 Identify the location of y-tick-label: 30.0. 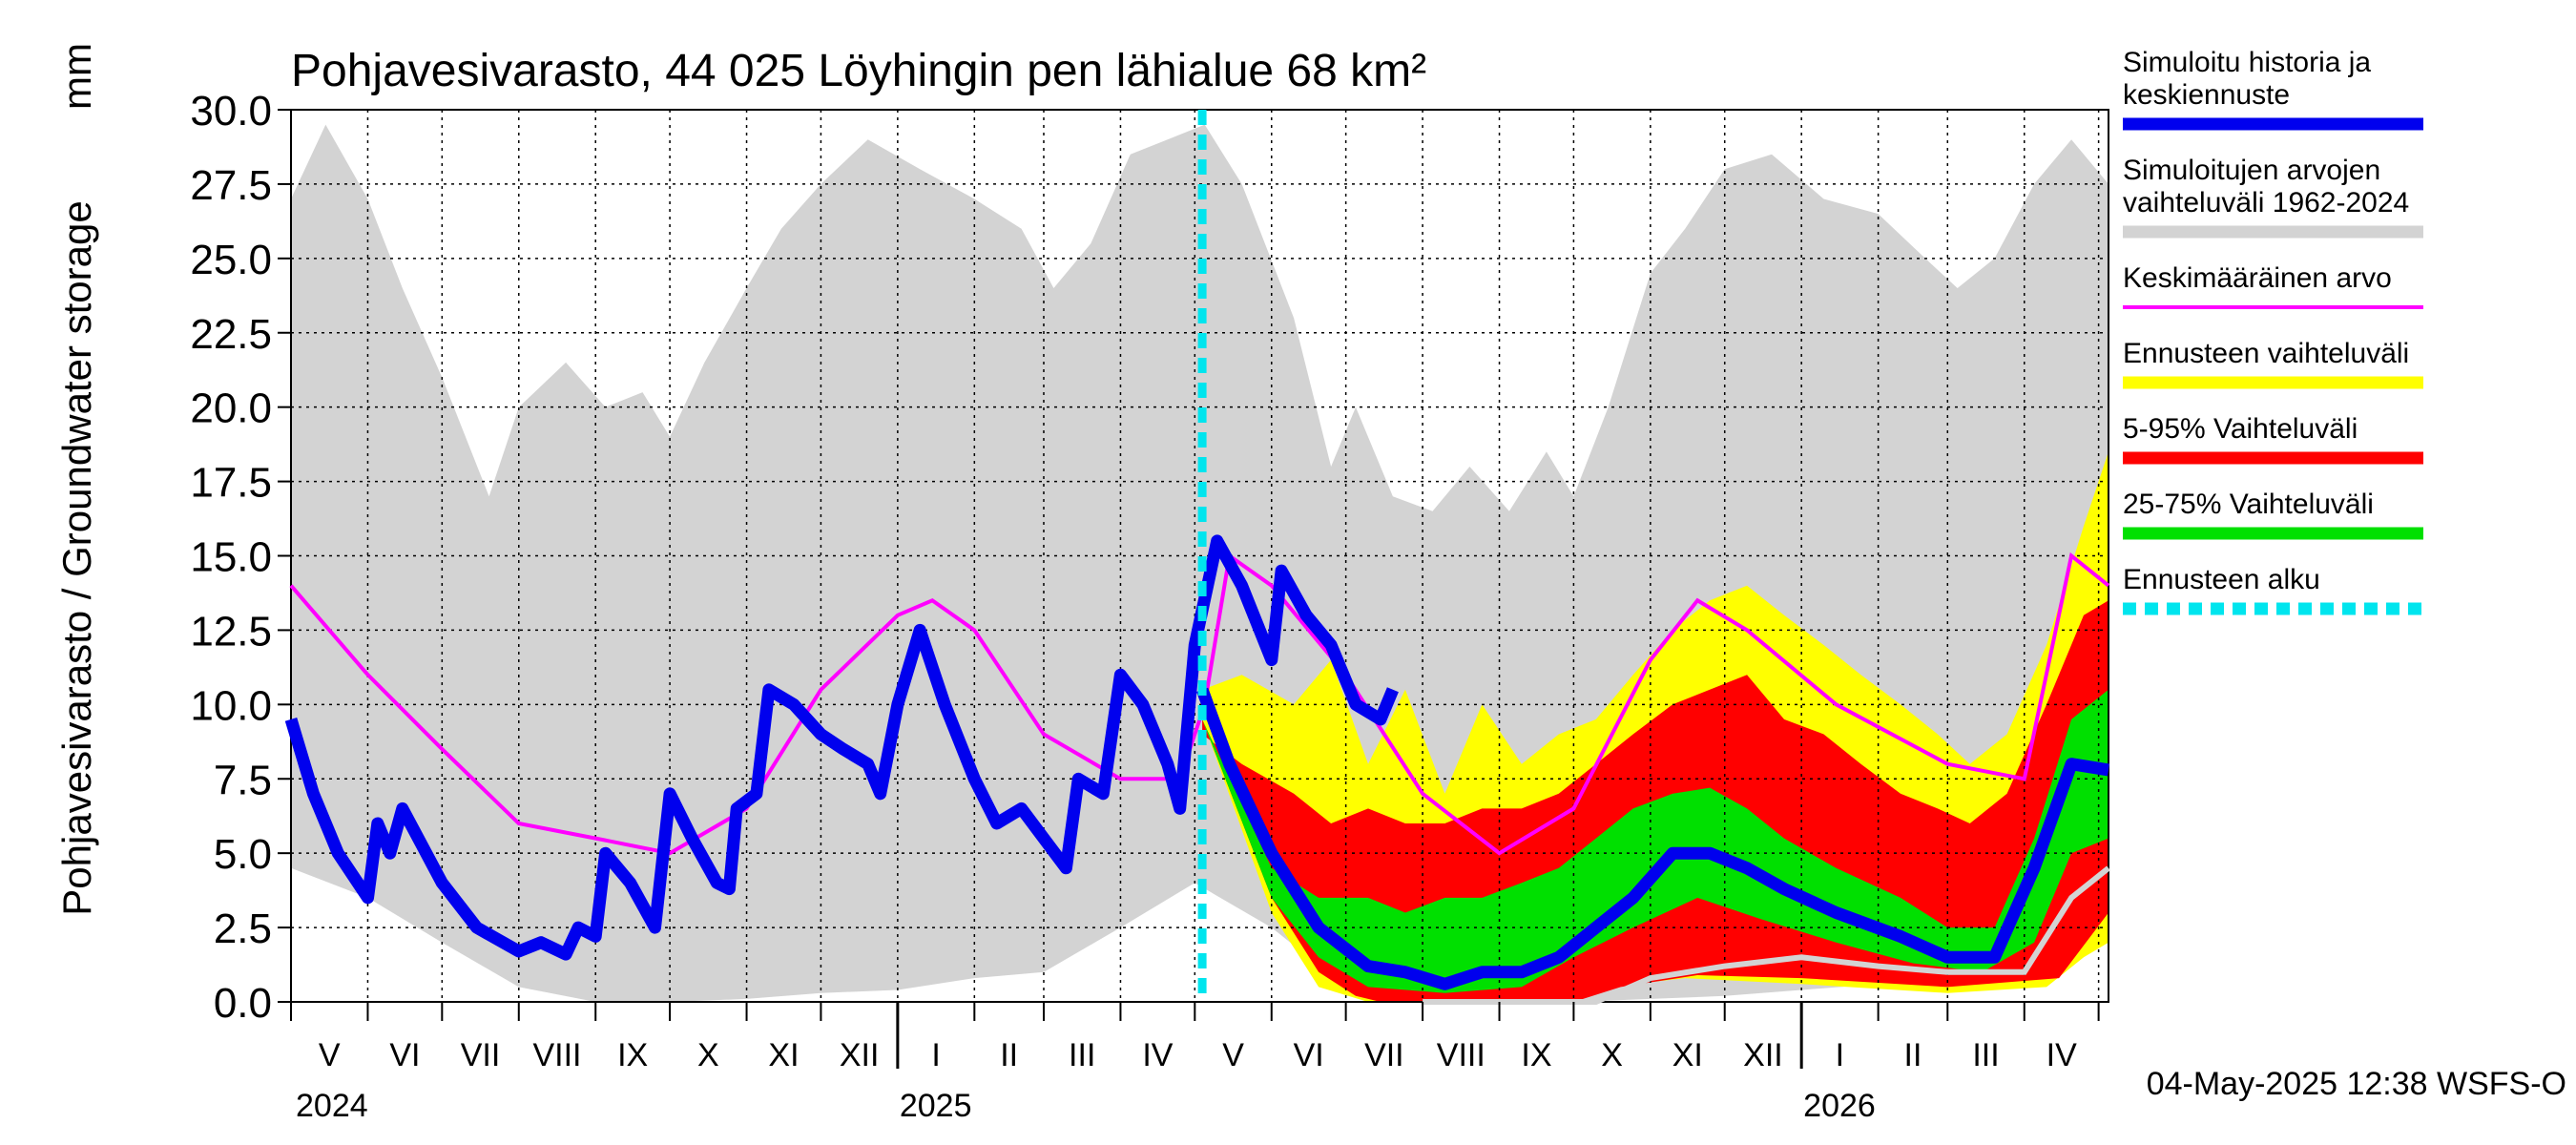
(231, 112).